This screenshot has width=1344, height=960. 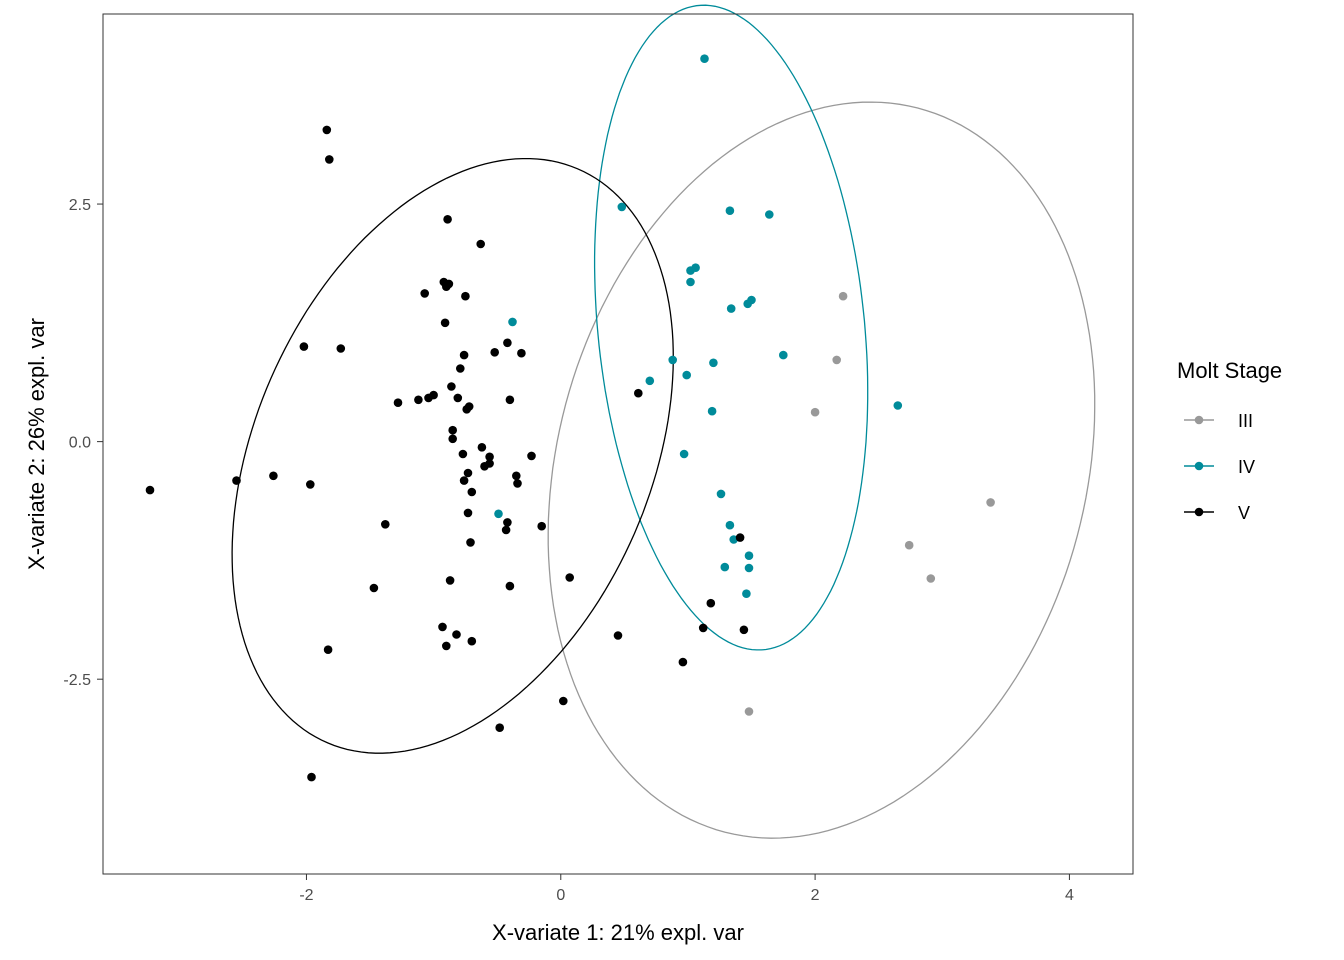 I want to click on x-tick-label: 0, so click(x=560, y=895).